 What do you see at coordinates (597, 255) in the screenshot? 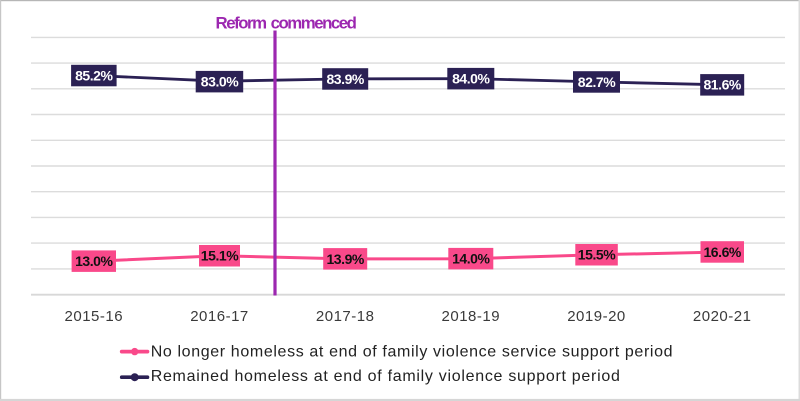
I see `svg-text: 15.5%` at bounding box center [597, 255].